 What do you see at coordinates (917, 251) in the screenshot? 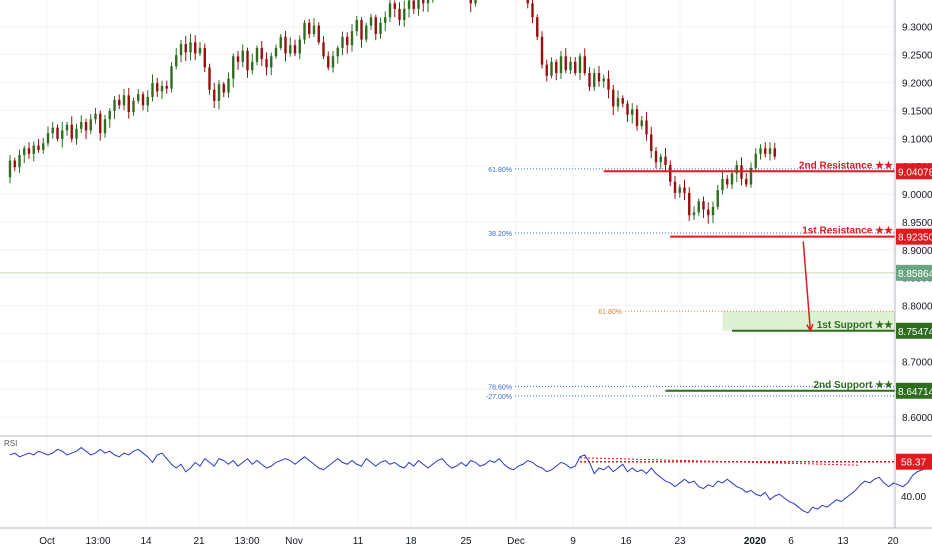
I see `price-tick-label: 8.90000` at bounding box center [917, 251].